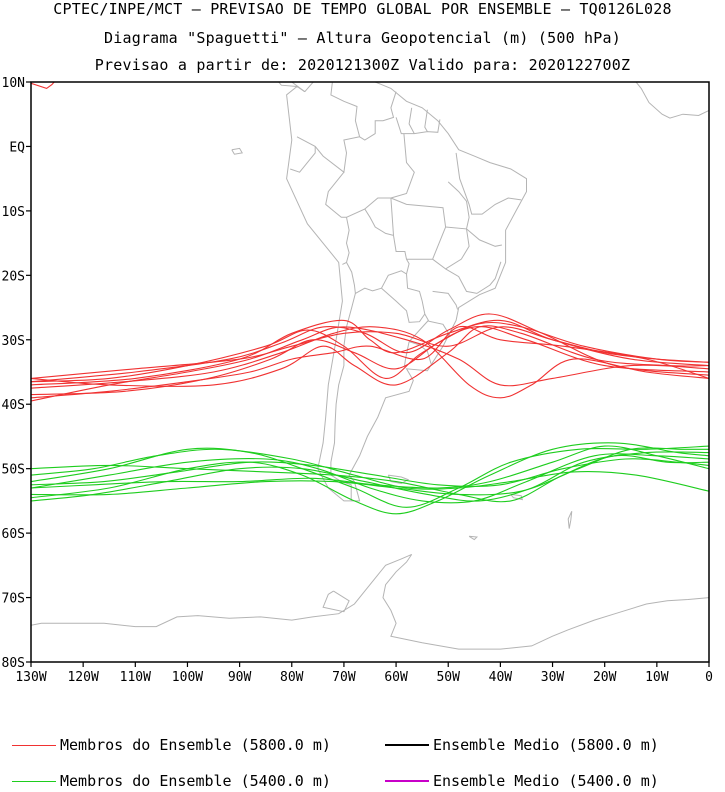 The image size is (725, 792). I want to click on legend-label-members-5800: Membros do Ensemble (5800.0 m), so click(195, 745).